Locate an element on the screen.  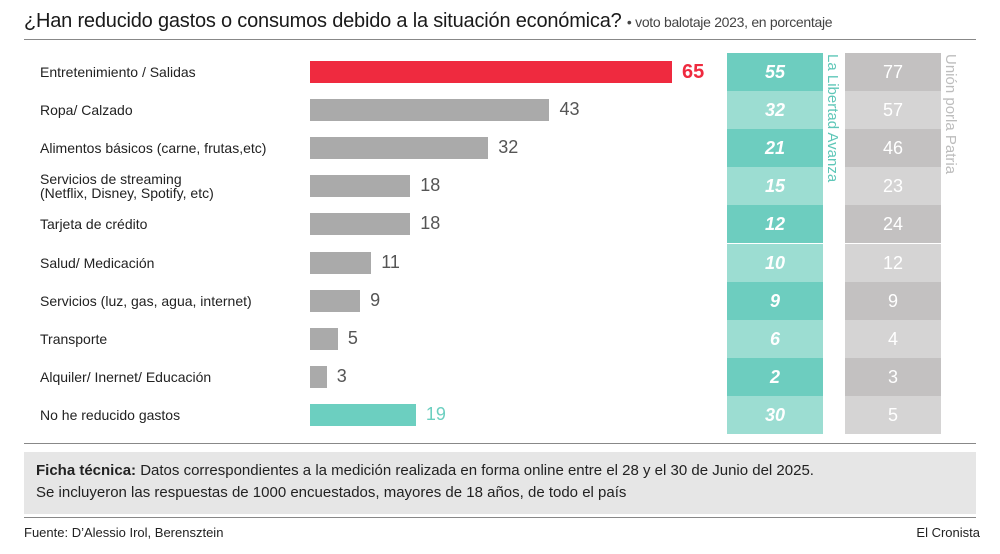
value-label: 11 is located at coordinates (390, 261).